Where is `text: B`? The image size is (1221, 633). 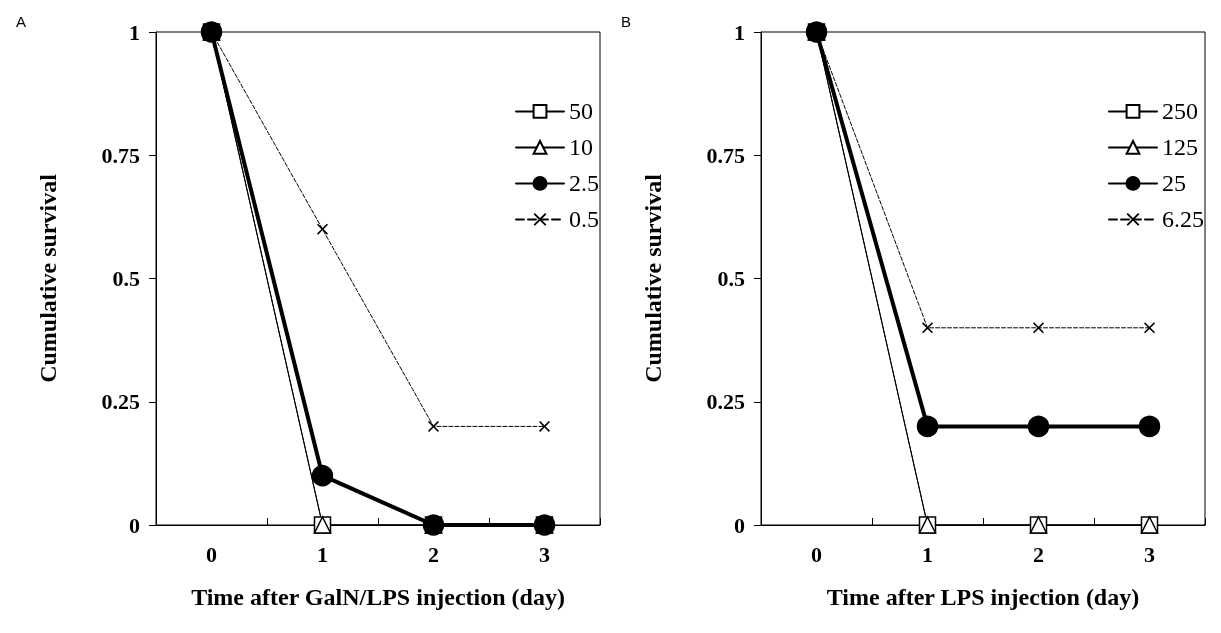 text: B is located at coordinates (626, 21).